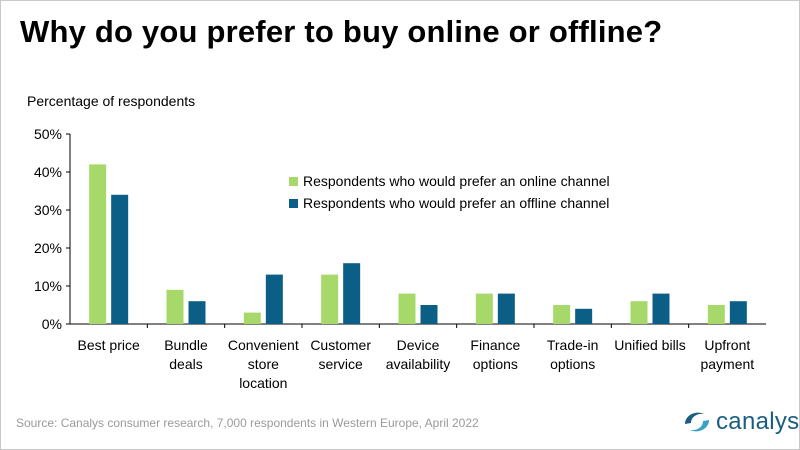 This screenshot has width=800, height=450. Describe the element at coordinates (495, 345) in the screenshot. I see `x-tick-label-line: Finance` at that location.